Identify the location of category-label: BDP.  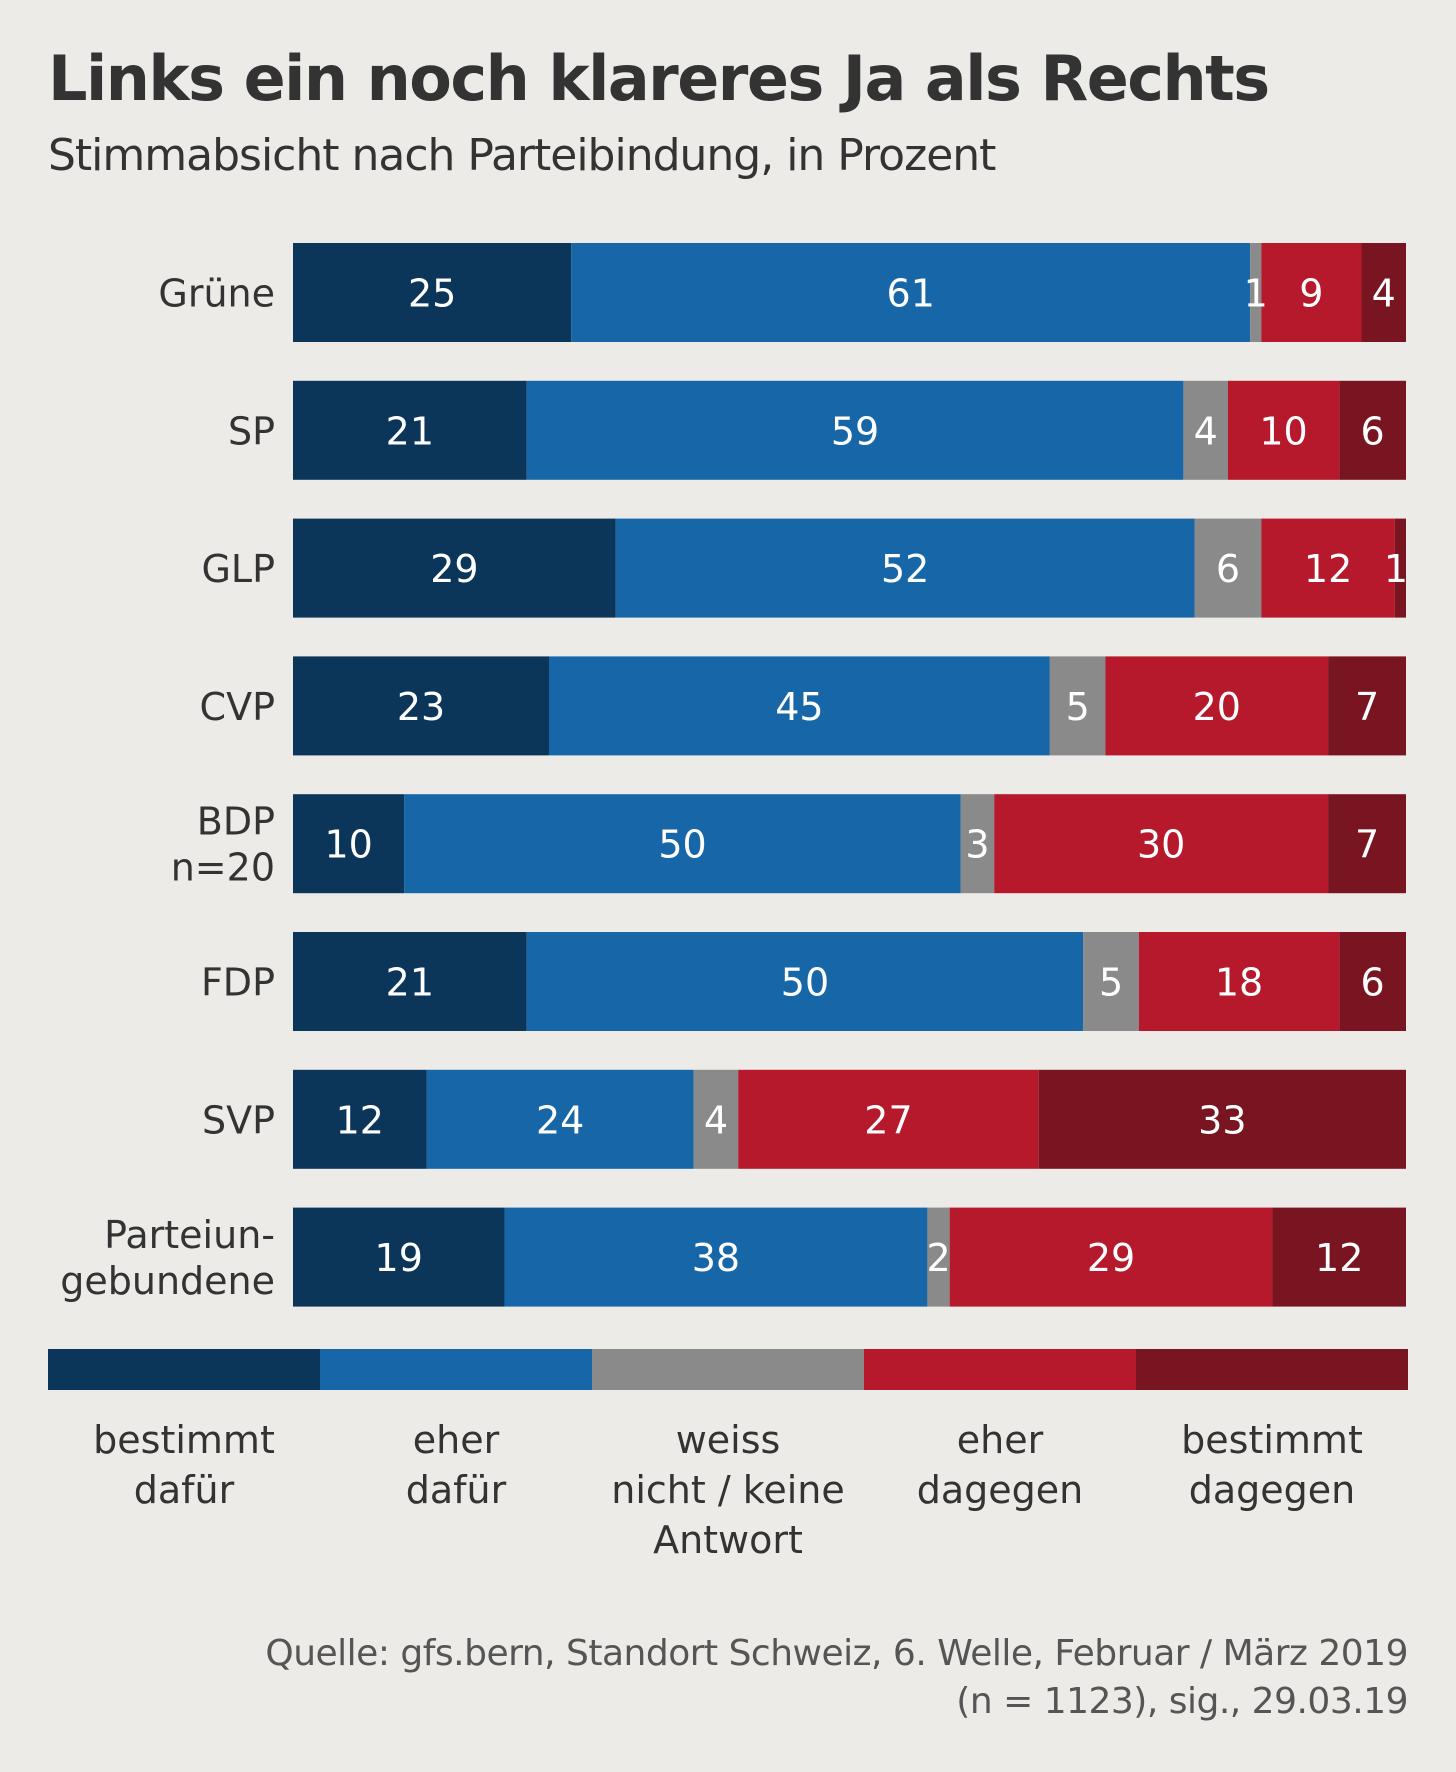
(236, 822).